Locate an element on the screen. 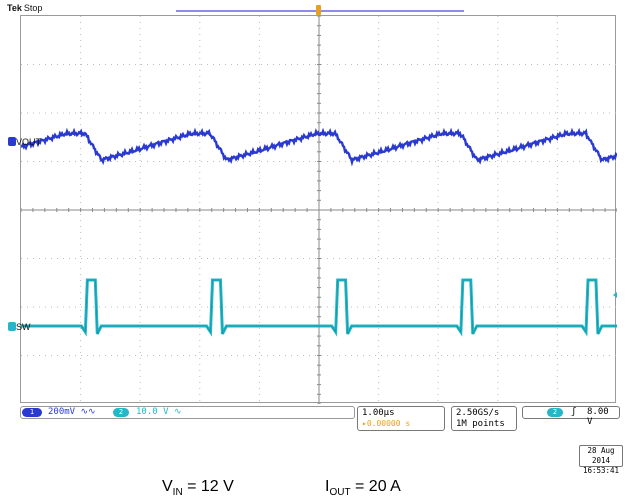 Image resolution: width=628 pixels, height=504 pixels. ch1-ground-marker: VOUT is located at coordinates (24, 142).